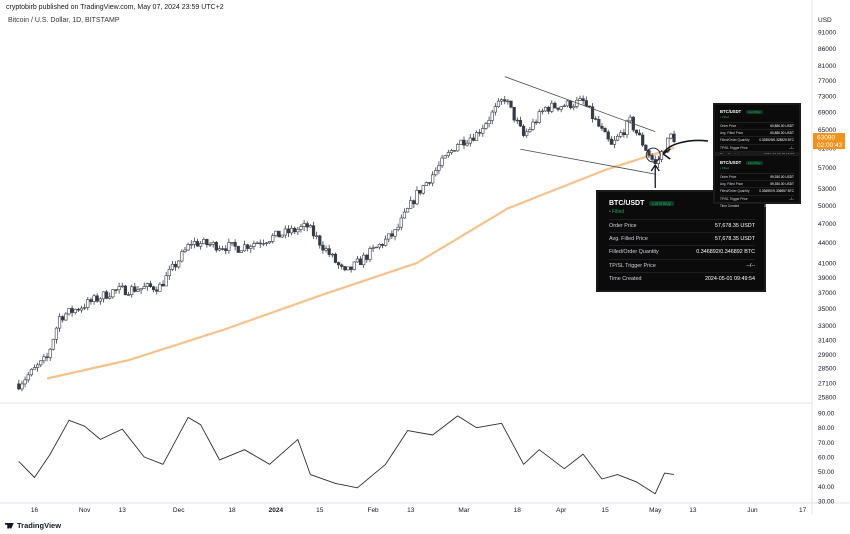  What do you see at coordinates (827, 383) in the screenshot?
I see `price-tick-label: 27100` at bounding box center [827, 383].